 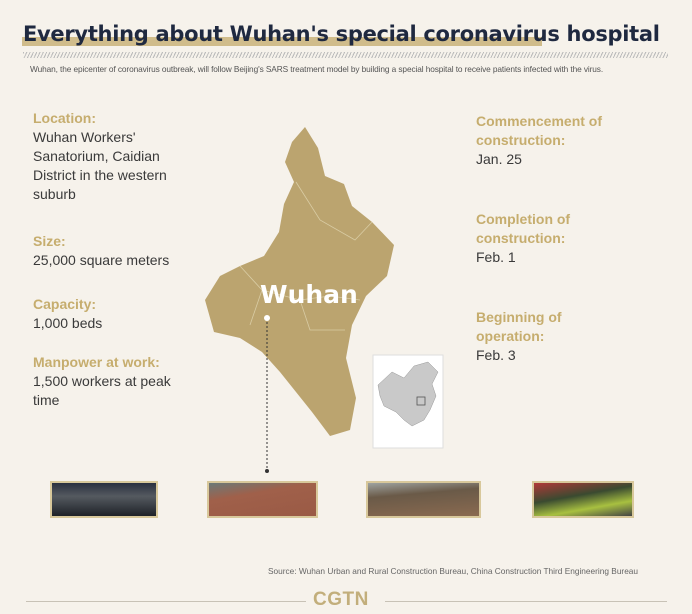 What do you see at coordinates (49, 241) in the screenshot?
I see `fact-label: Size:` at bounding box center [49, 241].